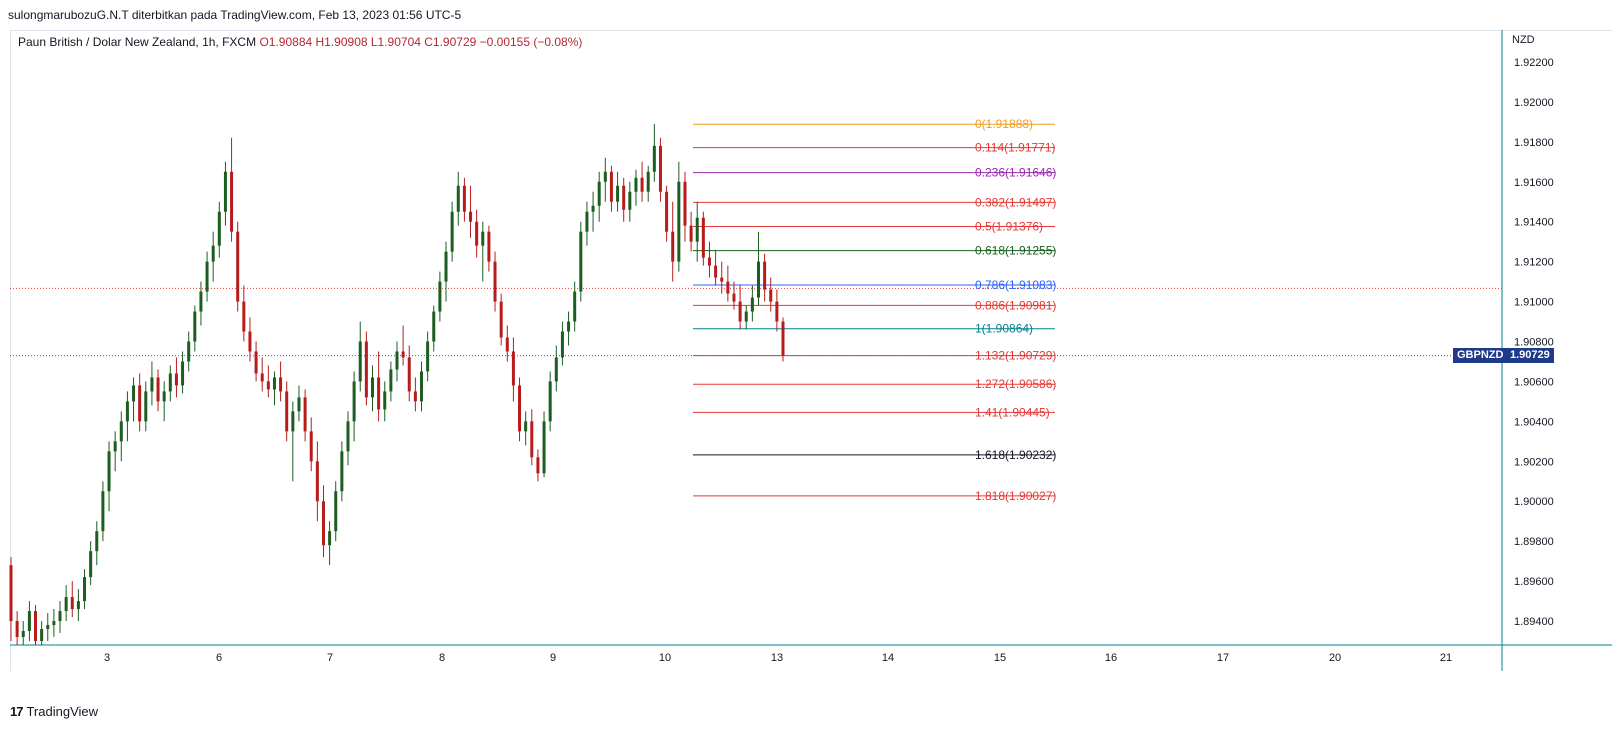 This screenshot has width=1622, height=729. I want to click on fib-level-label: 0(1.91888), so click(1004, 124).